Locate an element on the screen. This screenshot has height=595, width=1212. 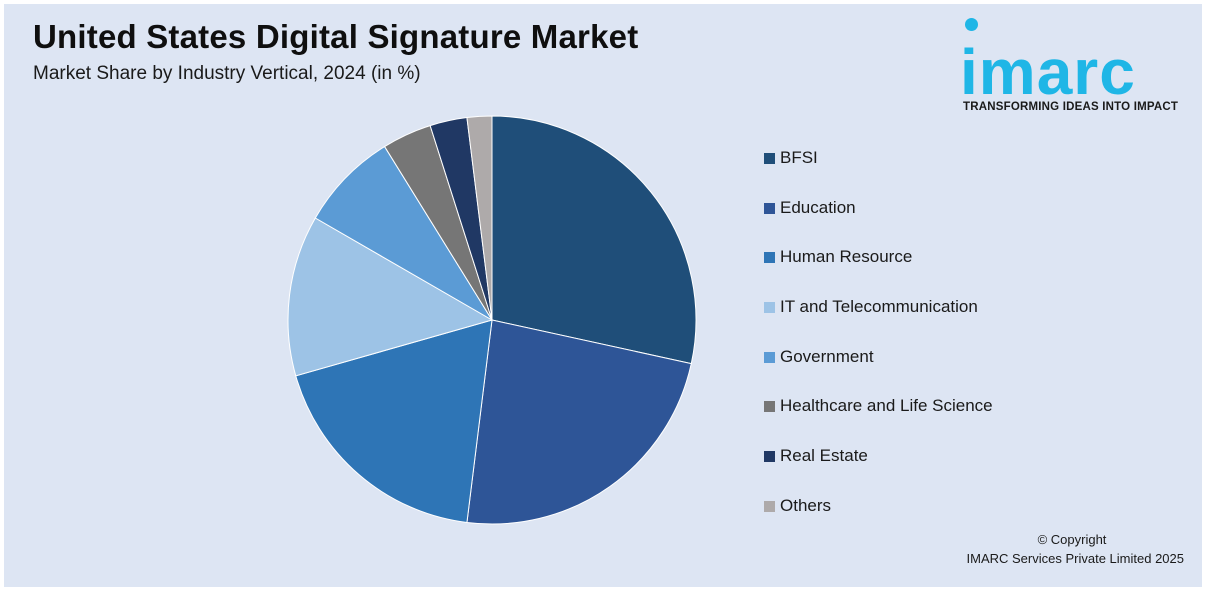
legend-label: Real Estate is located at coordinates (824, 456).